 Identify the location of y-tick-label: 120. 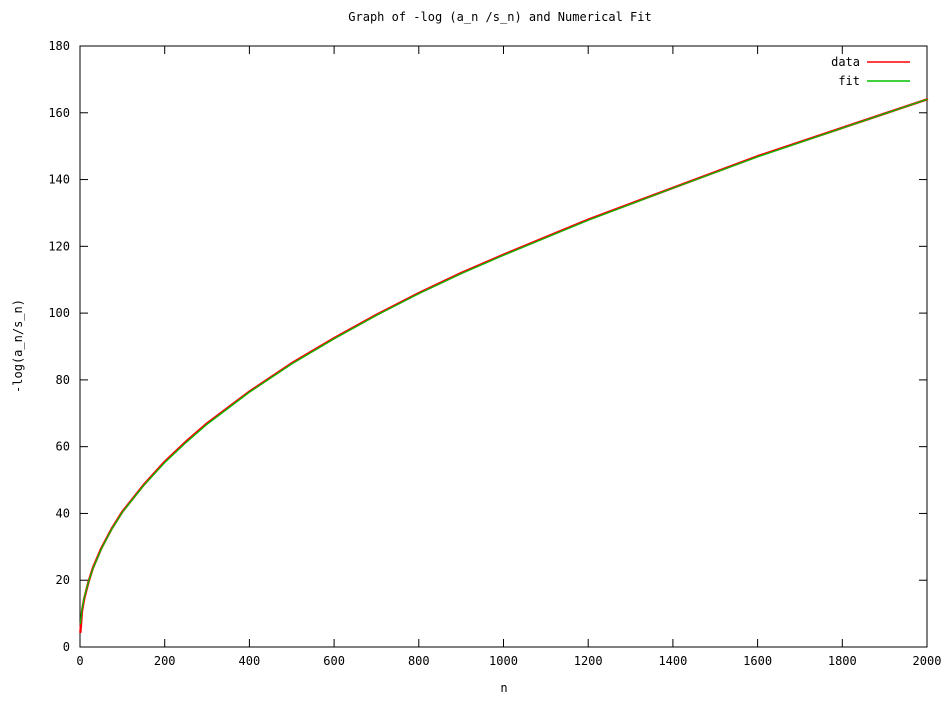
(59, 246).